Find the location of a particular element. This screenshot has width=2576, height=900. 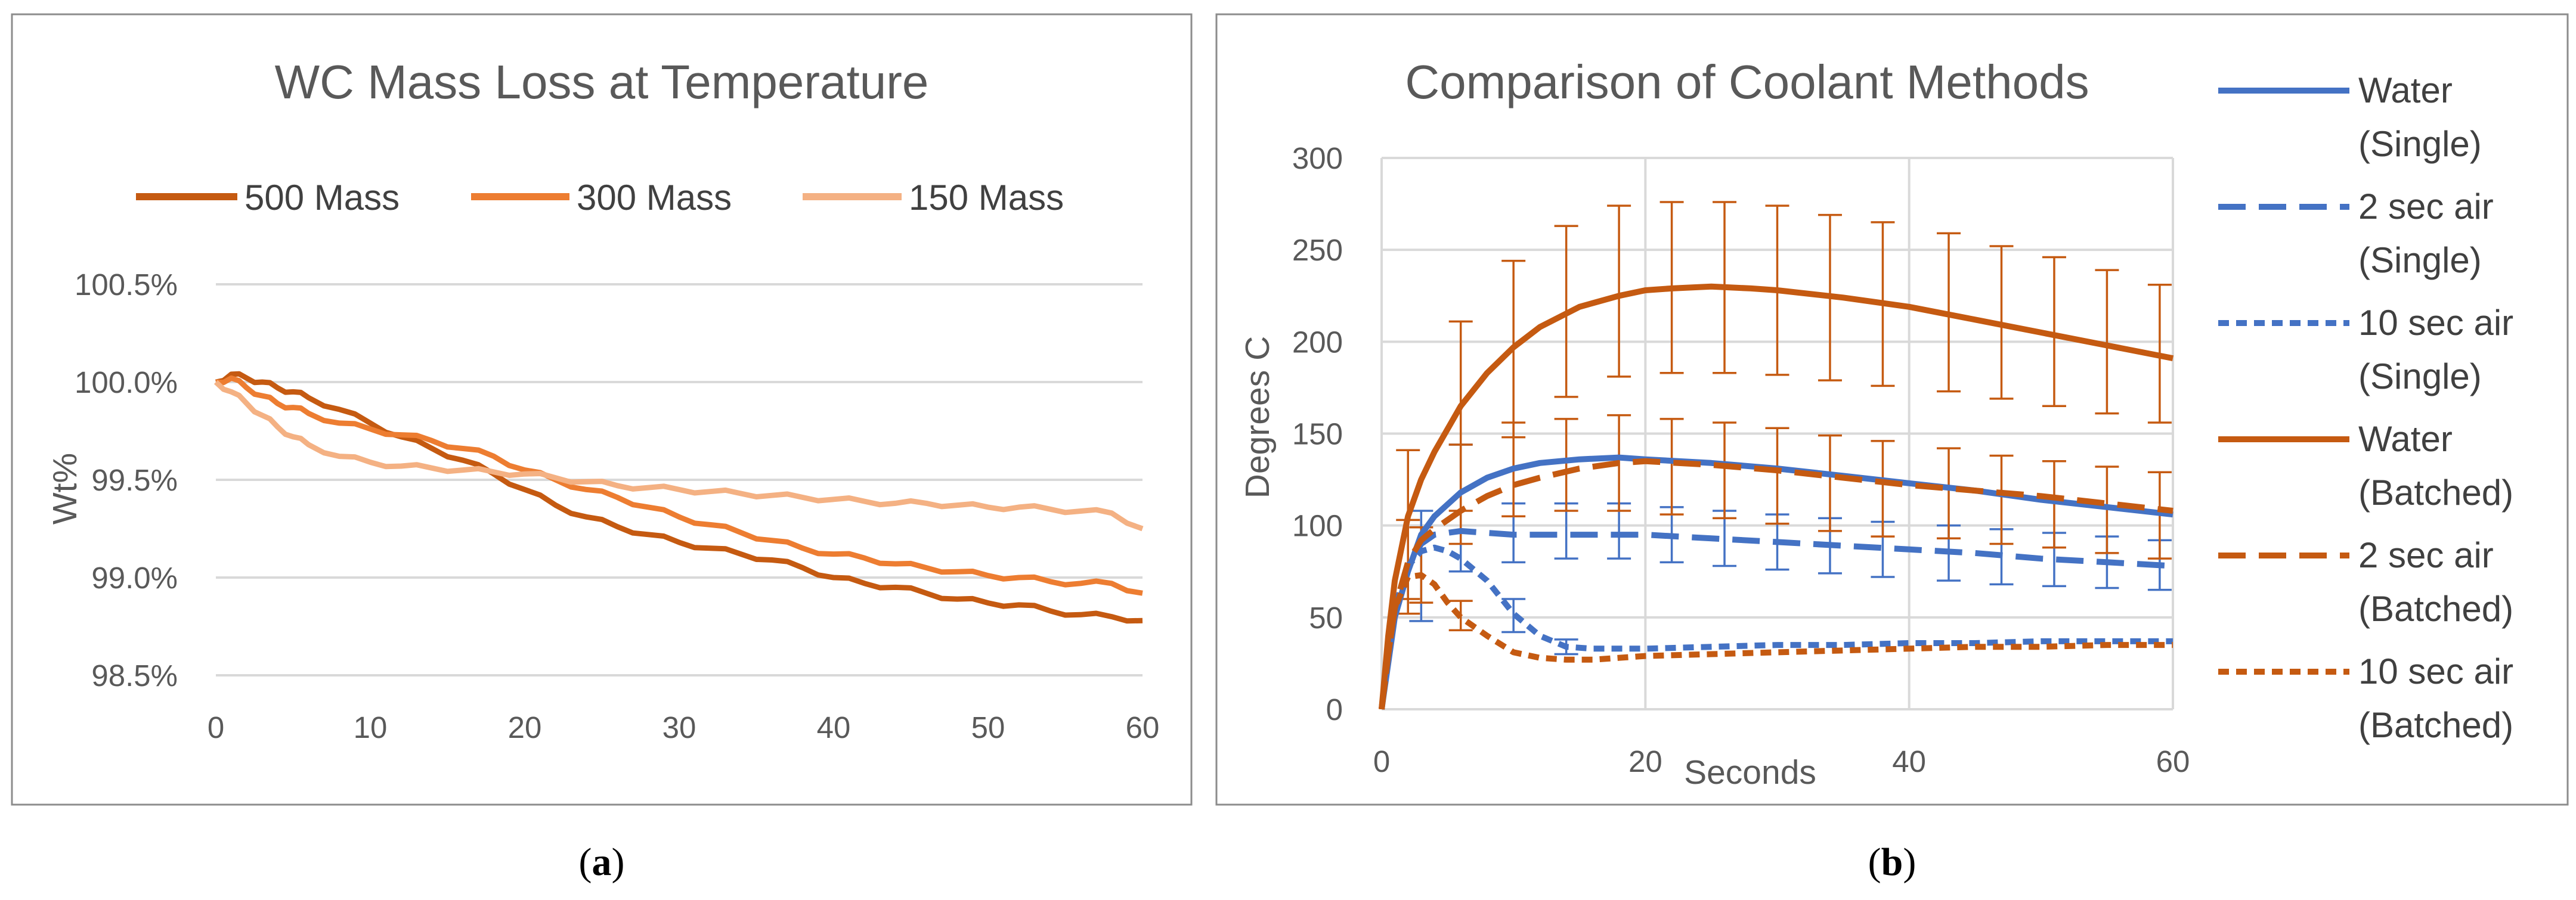

b-y-tick-label-50: 50 is located at coordinates (1326, 618).